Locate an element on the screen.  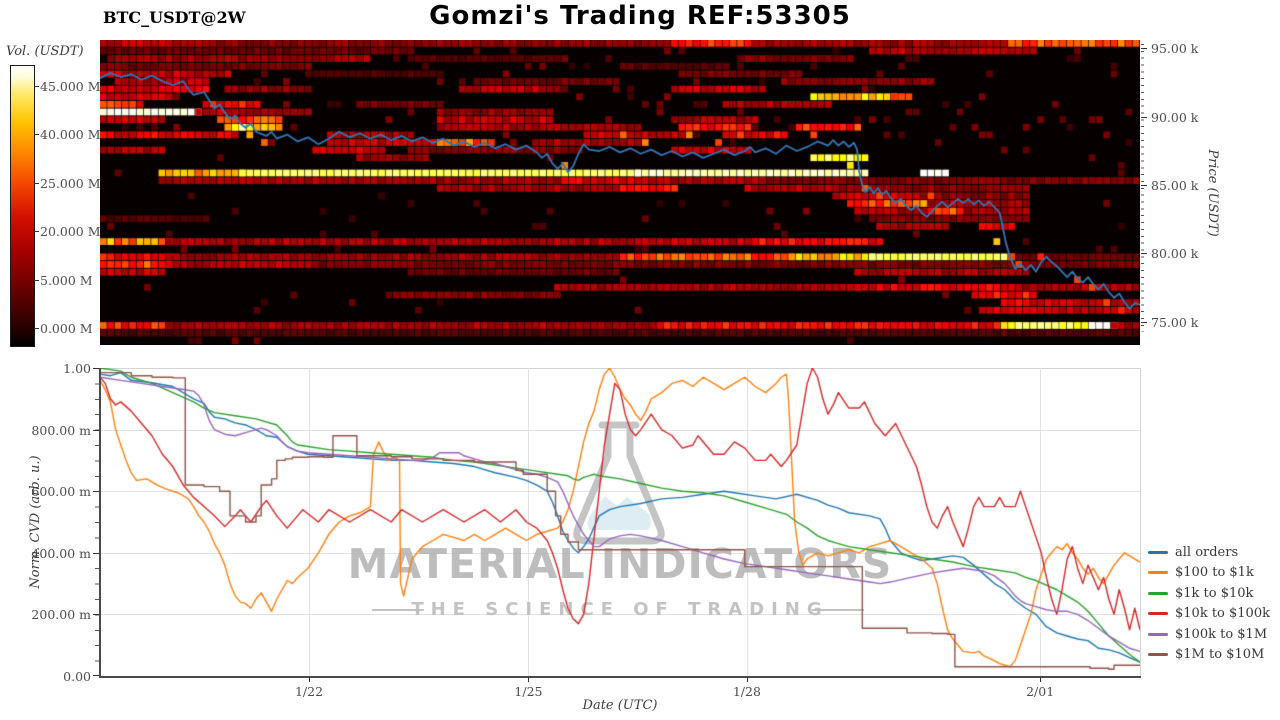
legend-item-1k-10k: $1k to $10k is located at coordinates (1209, 593).